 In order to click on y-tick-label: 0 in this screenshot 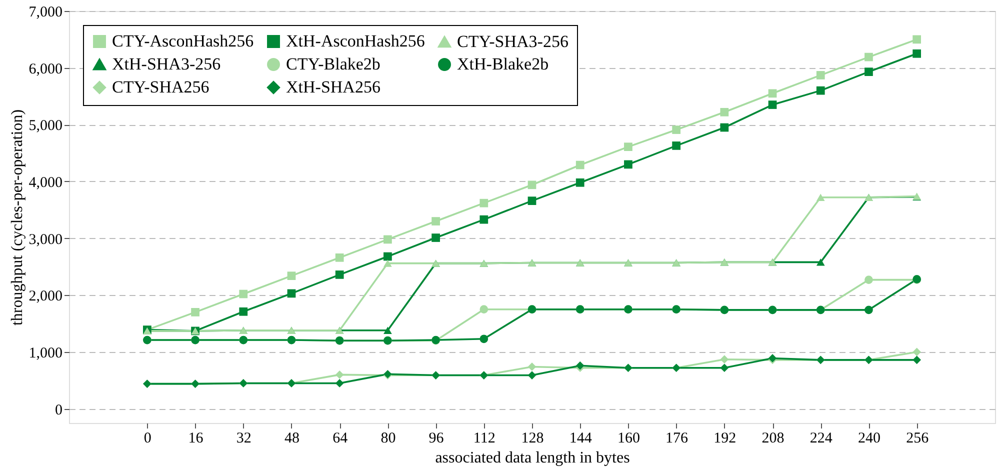, I will do `click(58, 410)`.